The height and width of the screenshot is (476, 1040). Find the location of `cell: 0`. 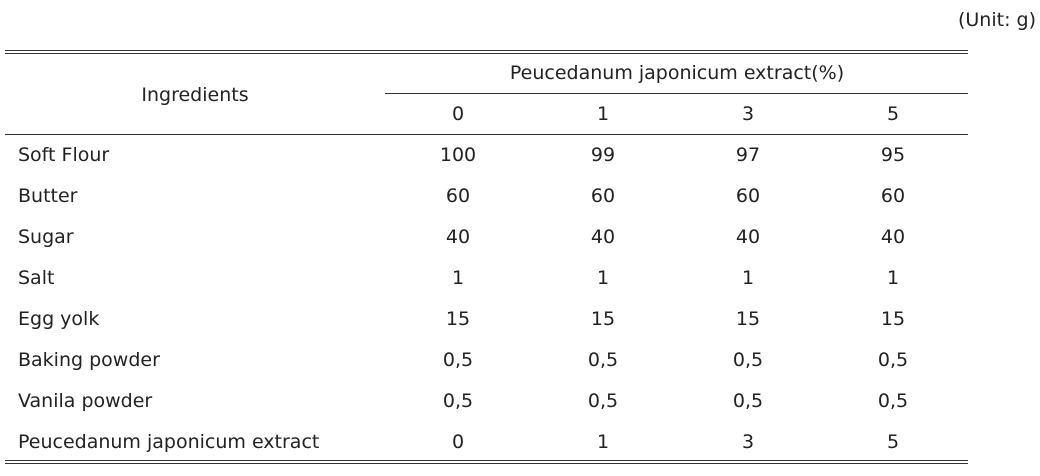

cell: 0 is located at coordinates (458, 442).